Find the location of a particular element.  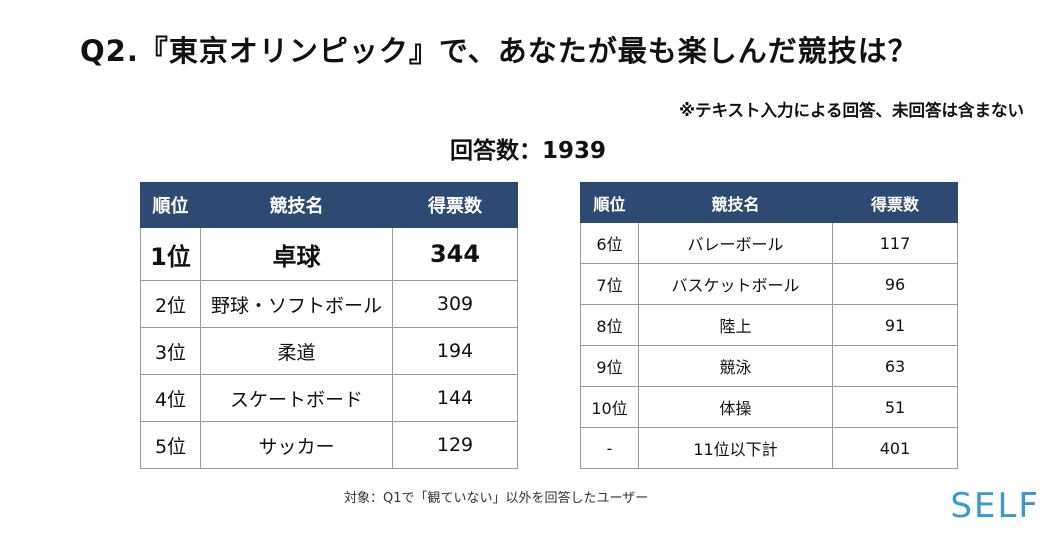

votes-cell: 344 is located at coordinates (455, 254).